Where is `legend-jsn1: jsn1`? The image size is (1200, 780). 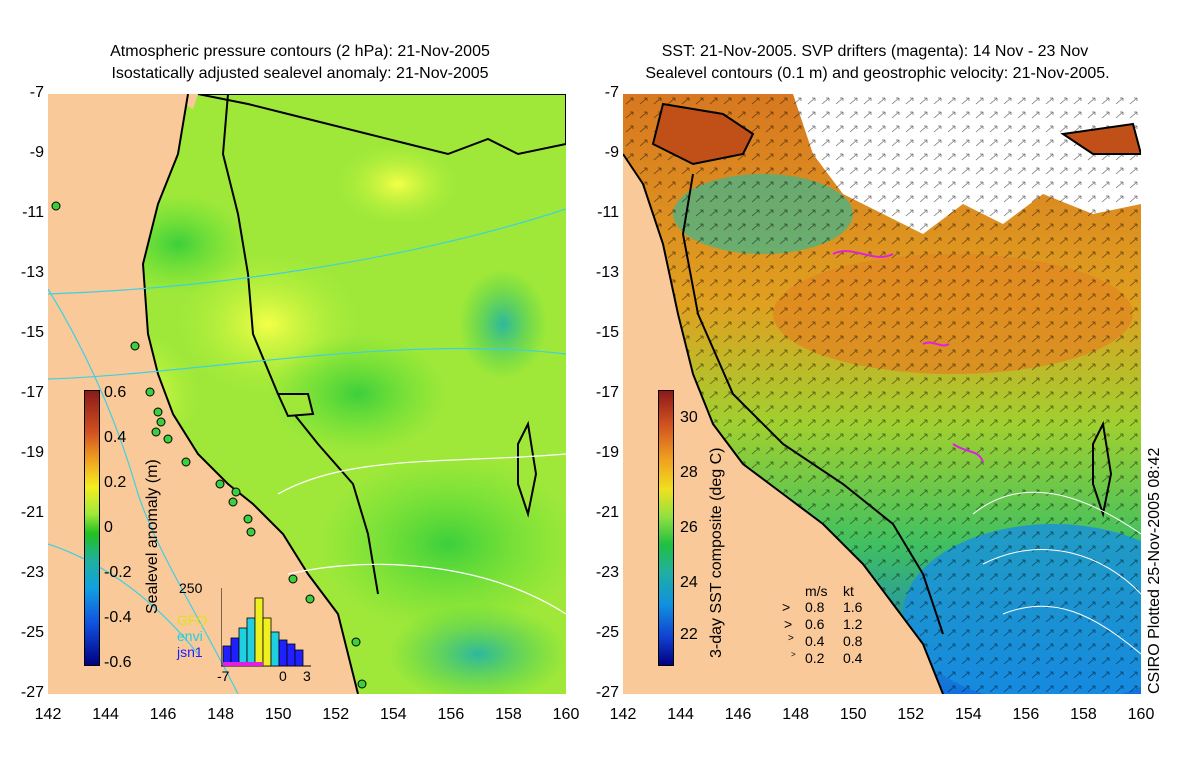
legend-jsn1: jsn1 is located at coordinates (190, 652).